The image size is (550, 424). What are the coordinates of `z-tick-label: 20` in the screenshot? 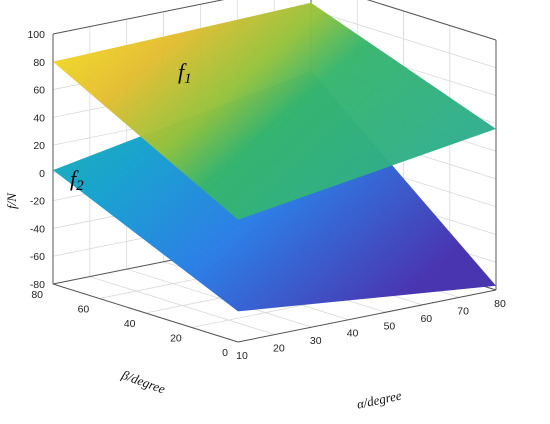 It's located at (39, 146).